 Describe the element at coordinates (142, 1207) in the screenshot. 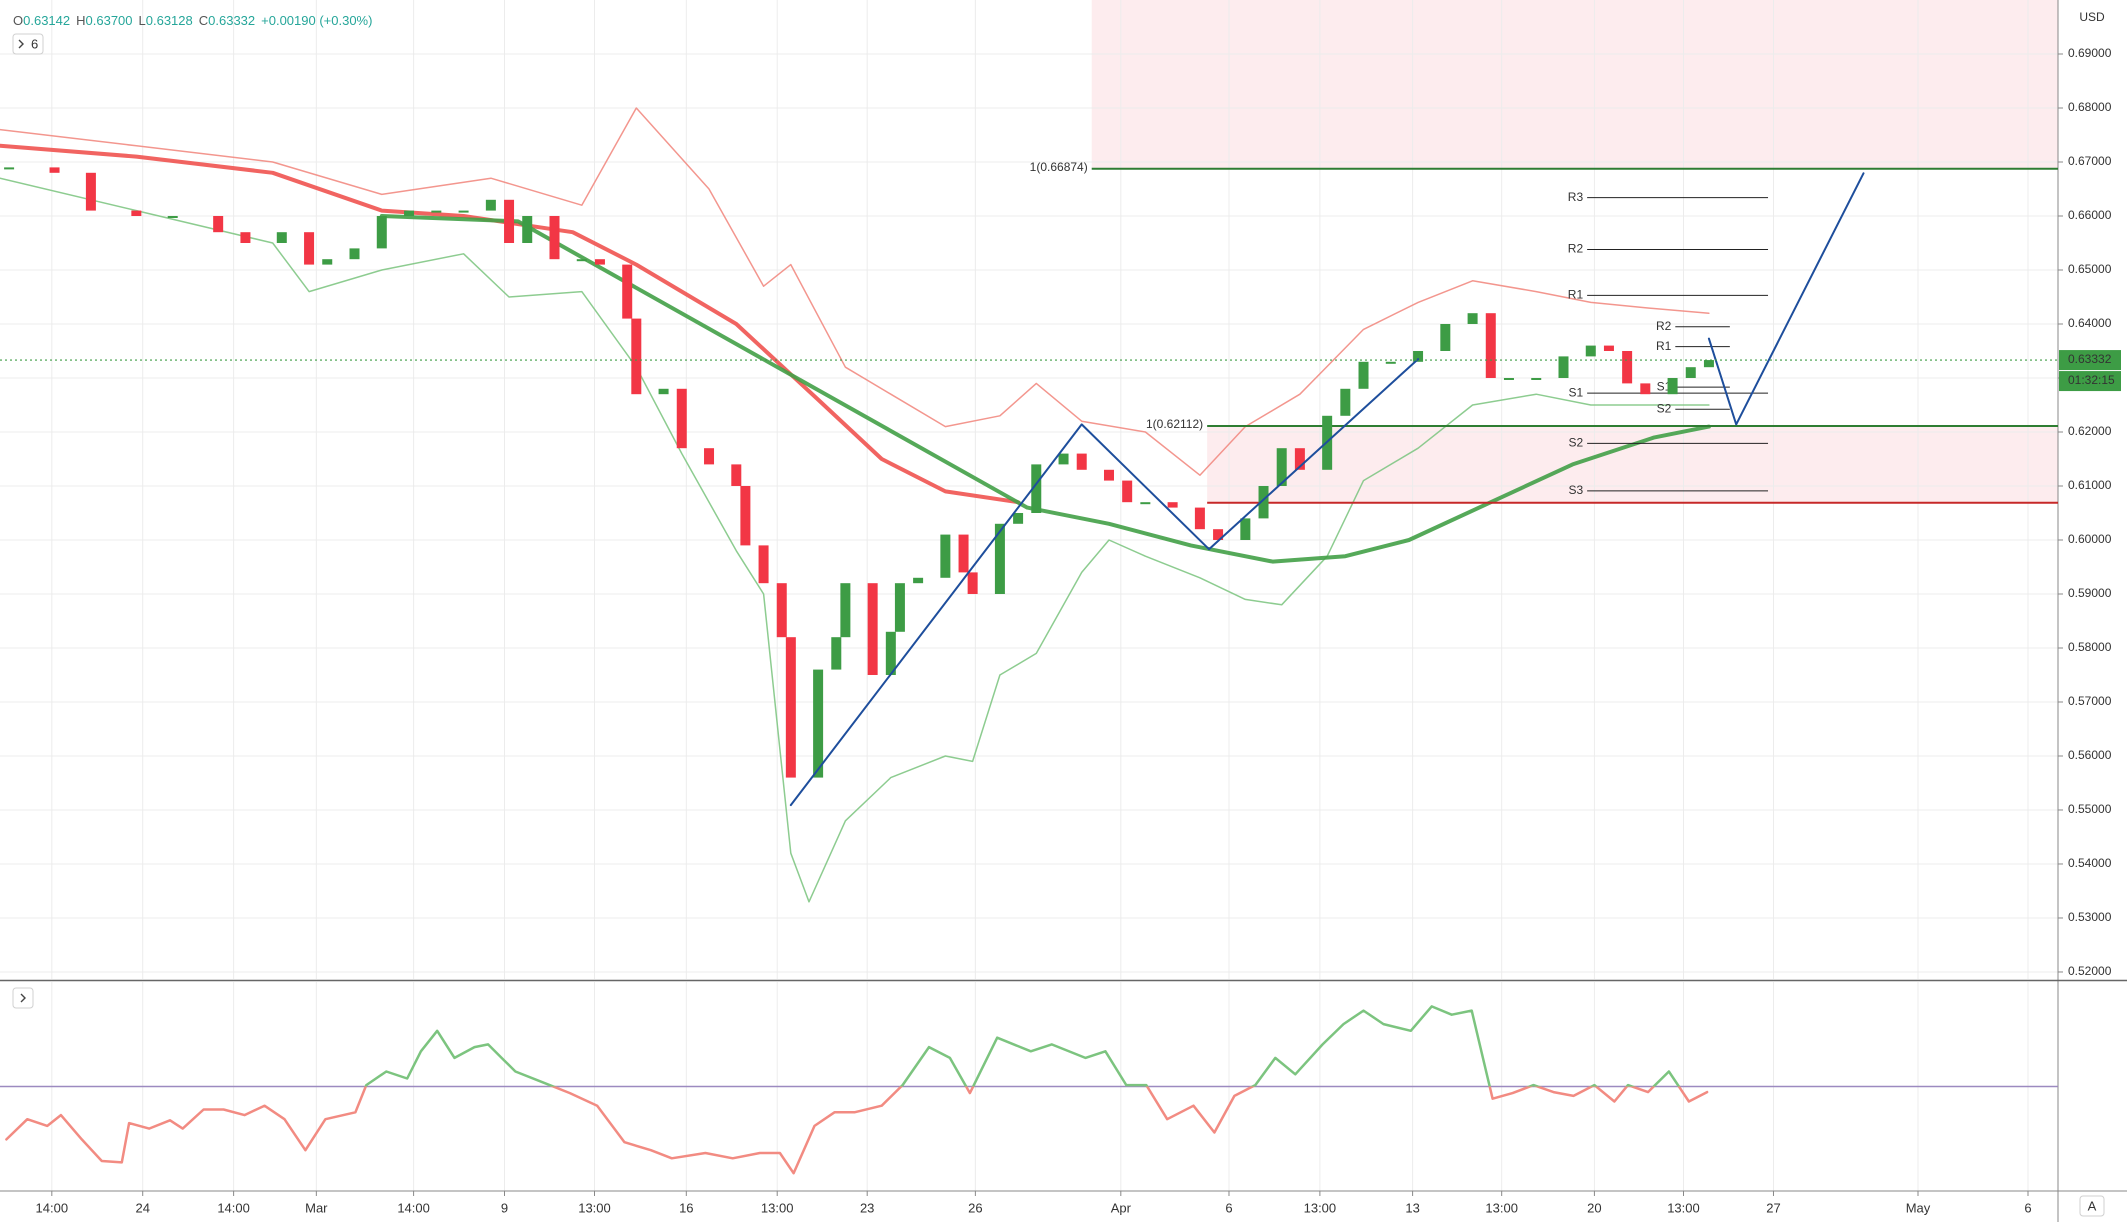

I see `x-tick-label: 24` at that location.